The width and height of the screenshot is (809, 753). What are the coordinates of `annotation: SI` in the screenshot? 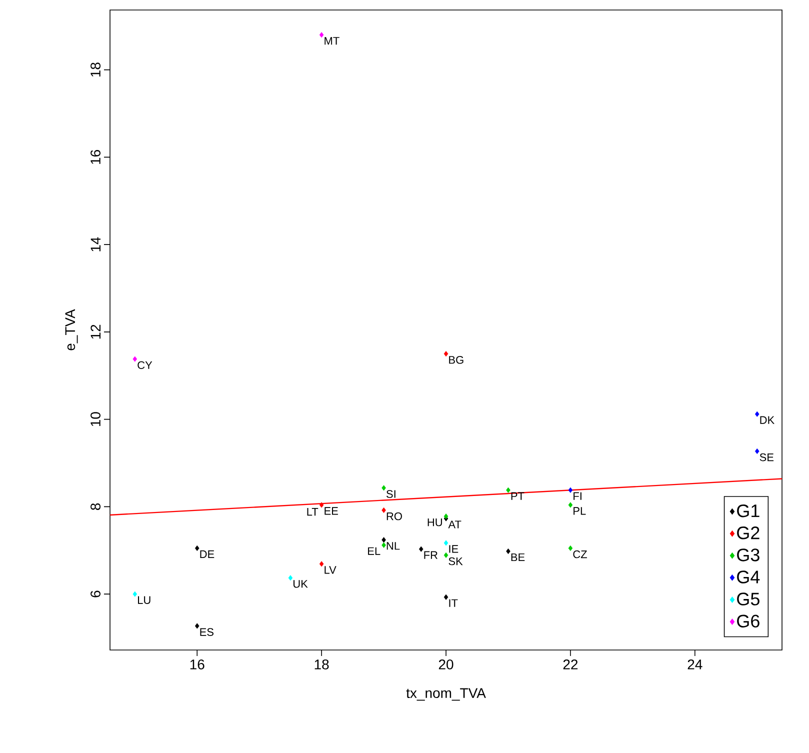 It's located at (391, 494).